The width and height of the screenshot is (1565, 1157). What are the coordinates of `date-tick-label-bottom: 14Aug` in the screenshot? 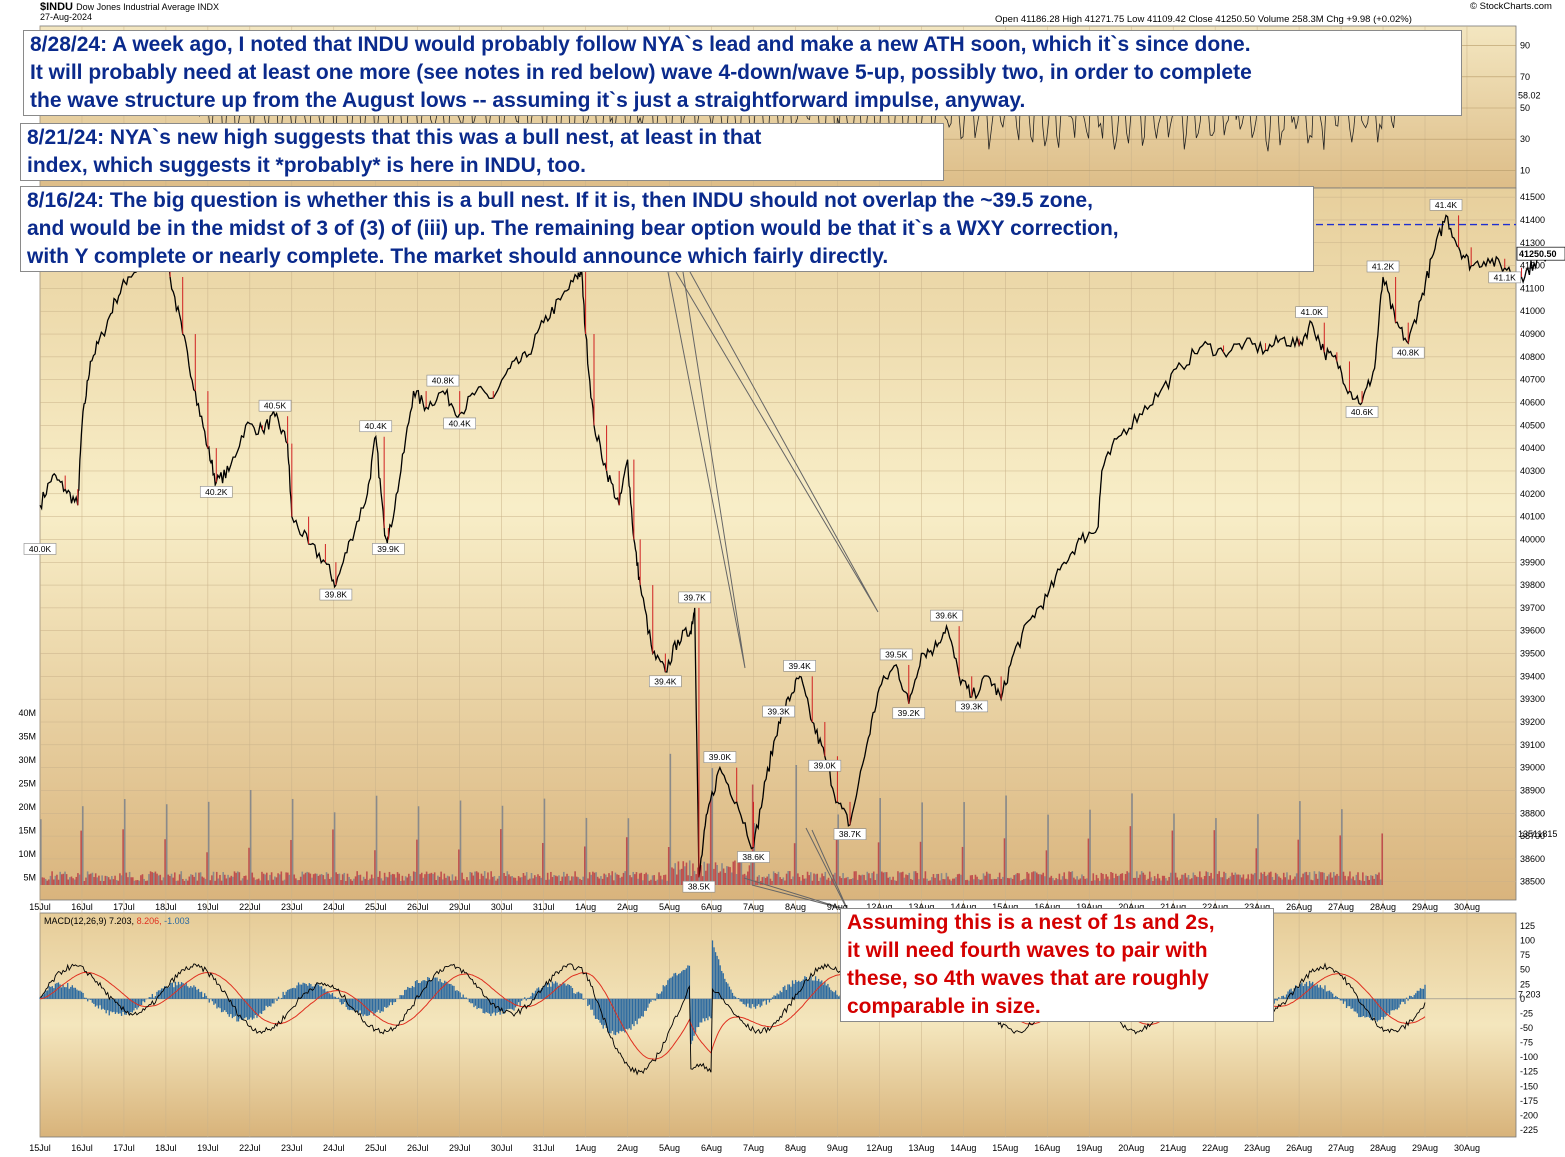 It's located at (963, 1148).